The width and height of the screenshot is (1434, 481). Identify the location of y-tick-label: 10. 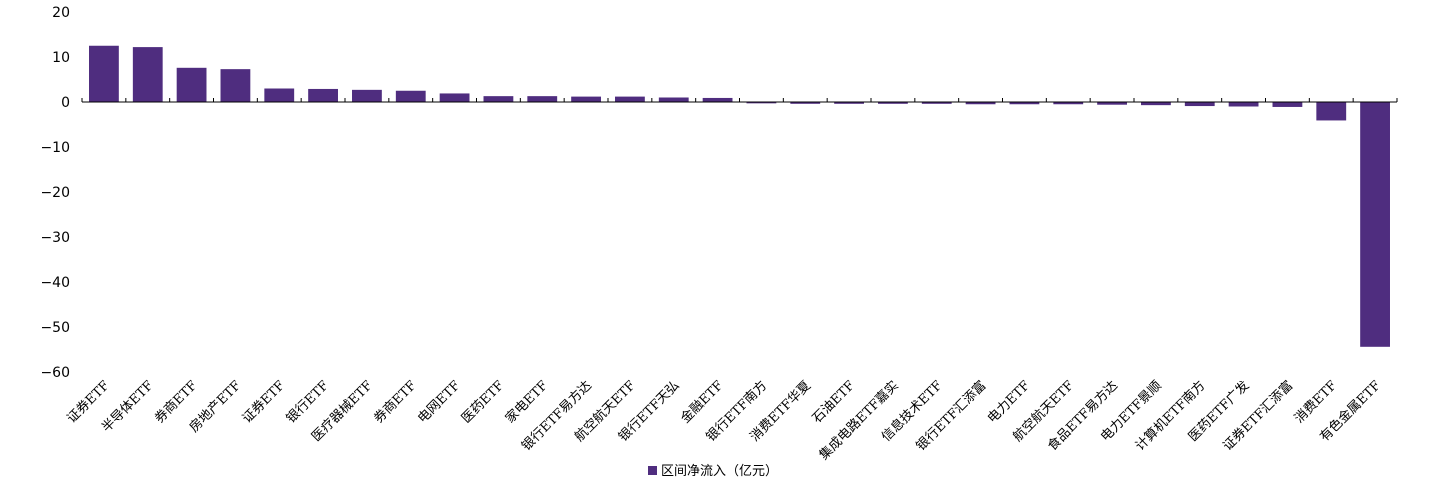
(61, 58).